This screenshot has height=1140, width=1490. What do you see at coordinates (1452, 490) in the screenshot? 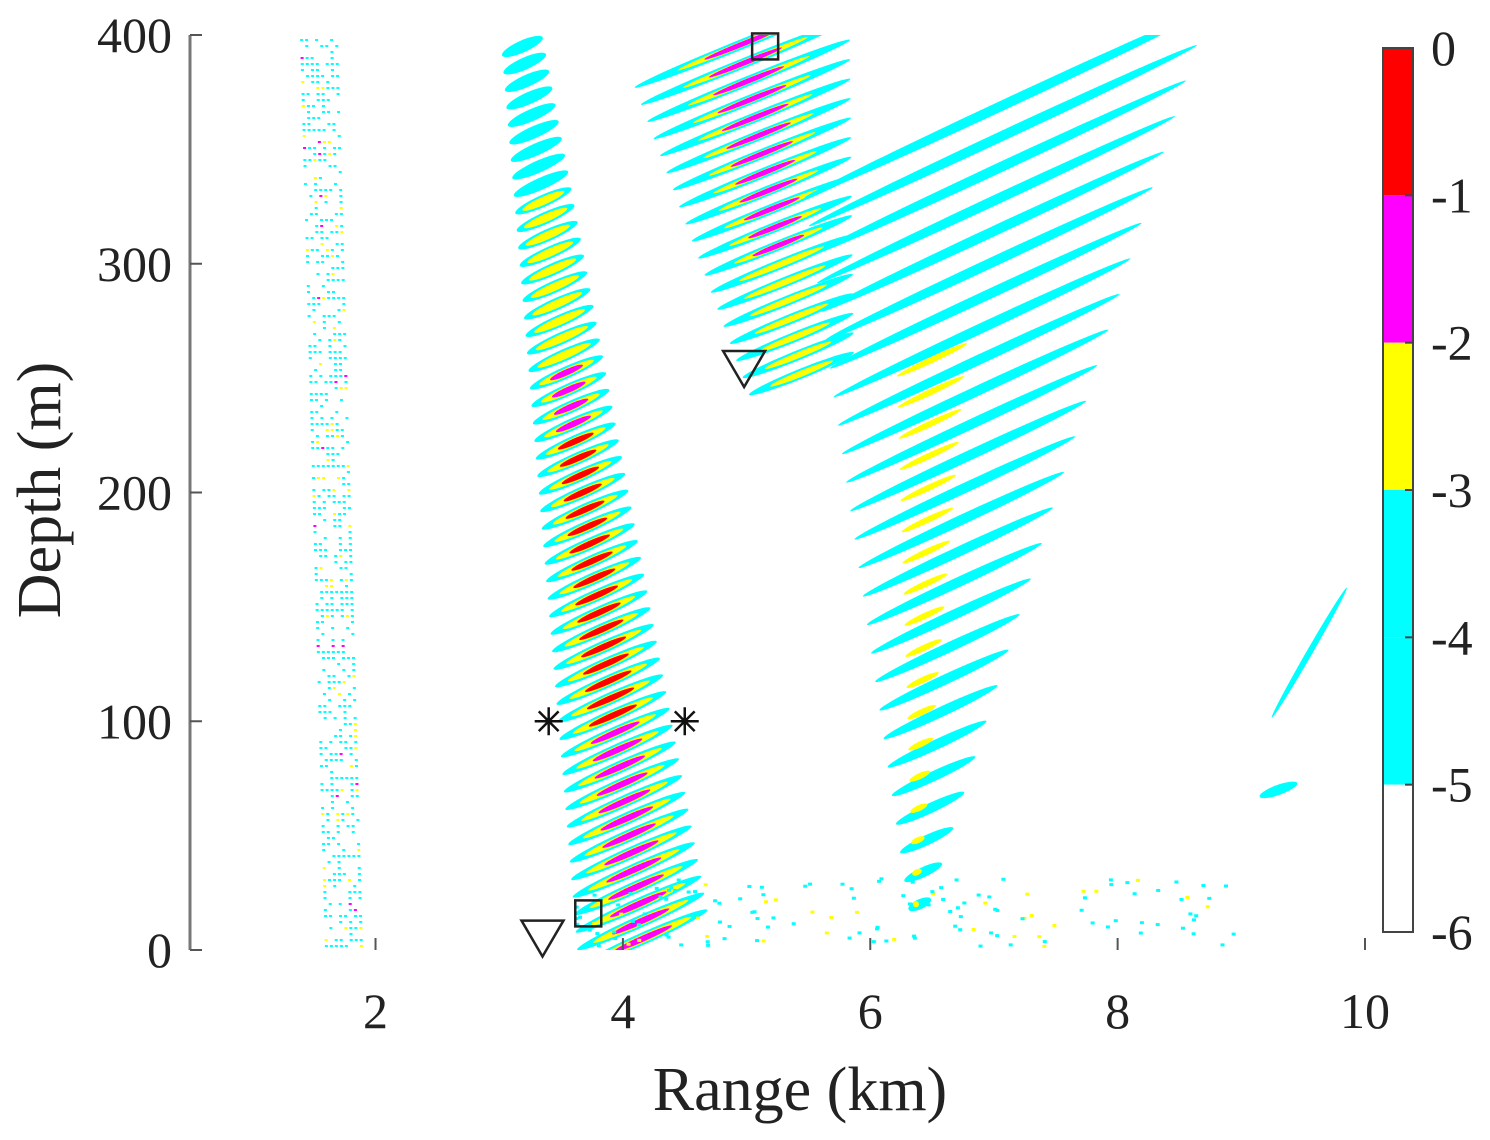
I see `colorbar-tick-label: -3` at bounding box center [1452, 490].